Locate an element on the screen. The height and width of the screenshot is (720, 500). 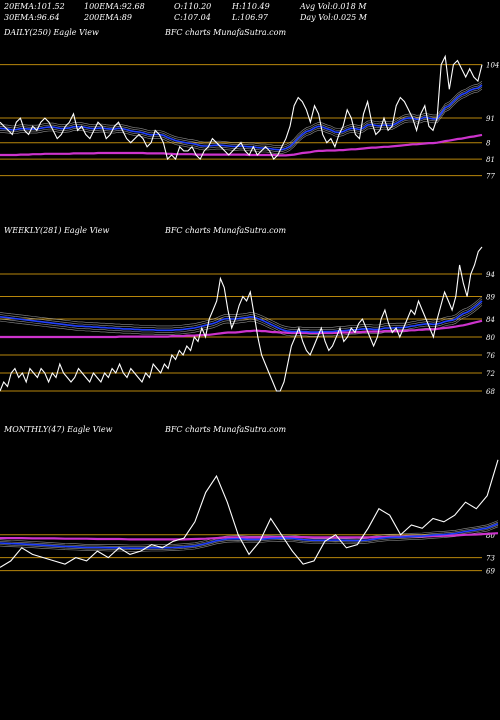
daily-panel-watermark: BFC charts MunafaSutra.com is located at coordinates (226, 32).